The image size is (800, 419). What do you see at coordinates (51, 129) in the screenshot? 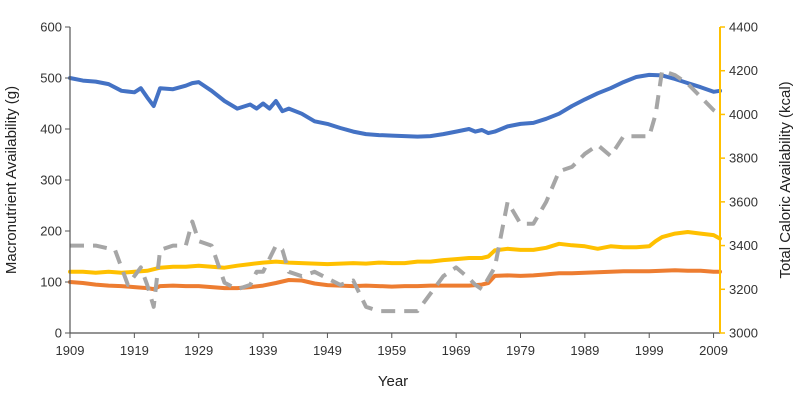
I see `left-y-tick-label: 400` at bounding box center [51, 129].